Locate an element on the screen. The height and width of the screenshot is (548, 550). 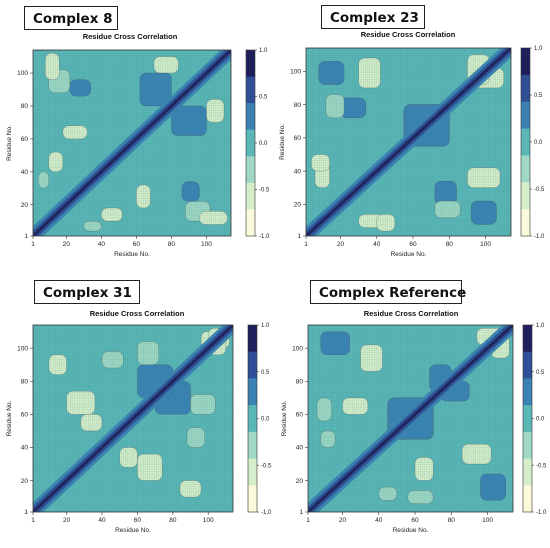
panel-label: Complex 23 is located at coordinates (373, 17).